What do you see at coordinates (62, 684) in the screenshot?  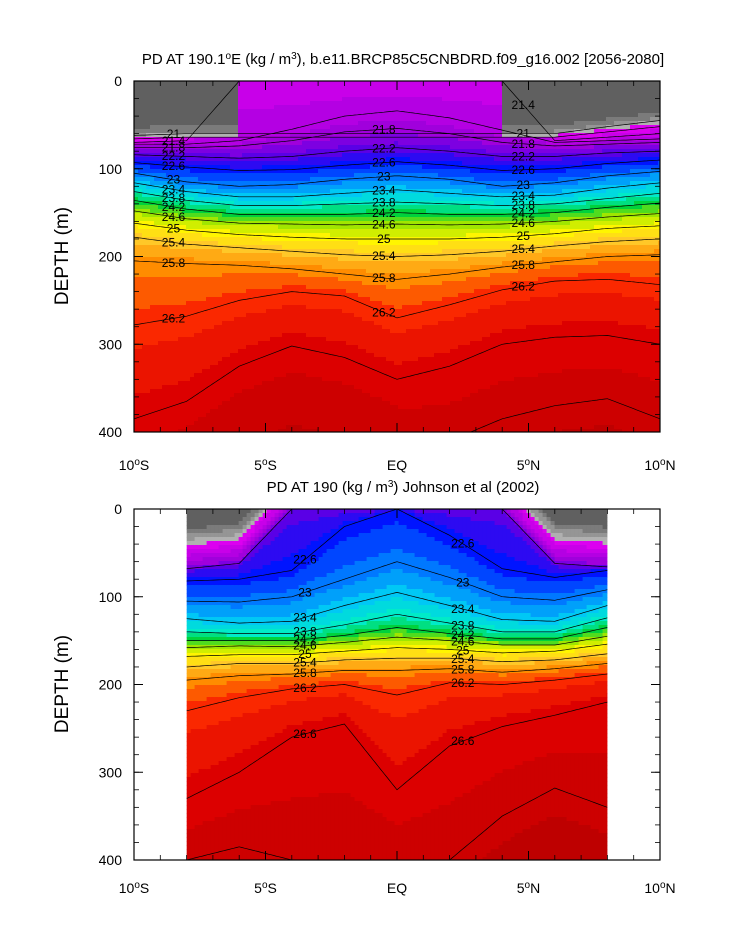 I see `y-axis-label: DEPTH (m)` at bounding box center [62, 684].